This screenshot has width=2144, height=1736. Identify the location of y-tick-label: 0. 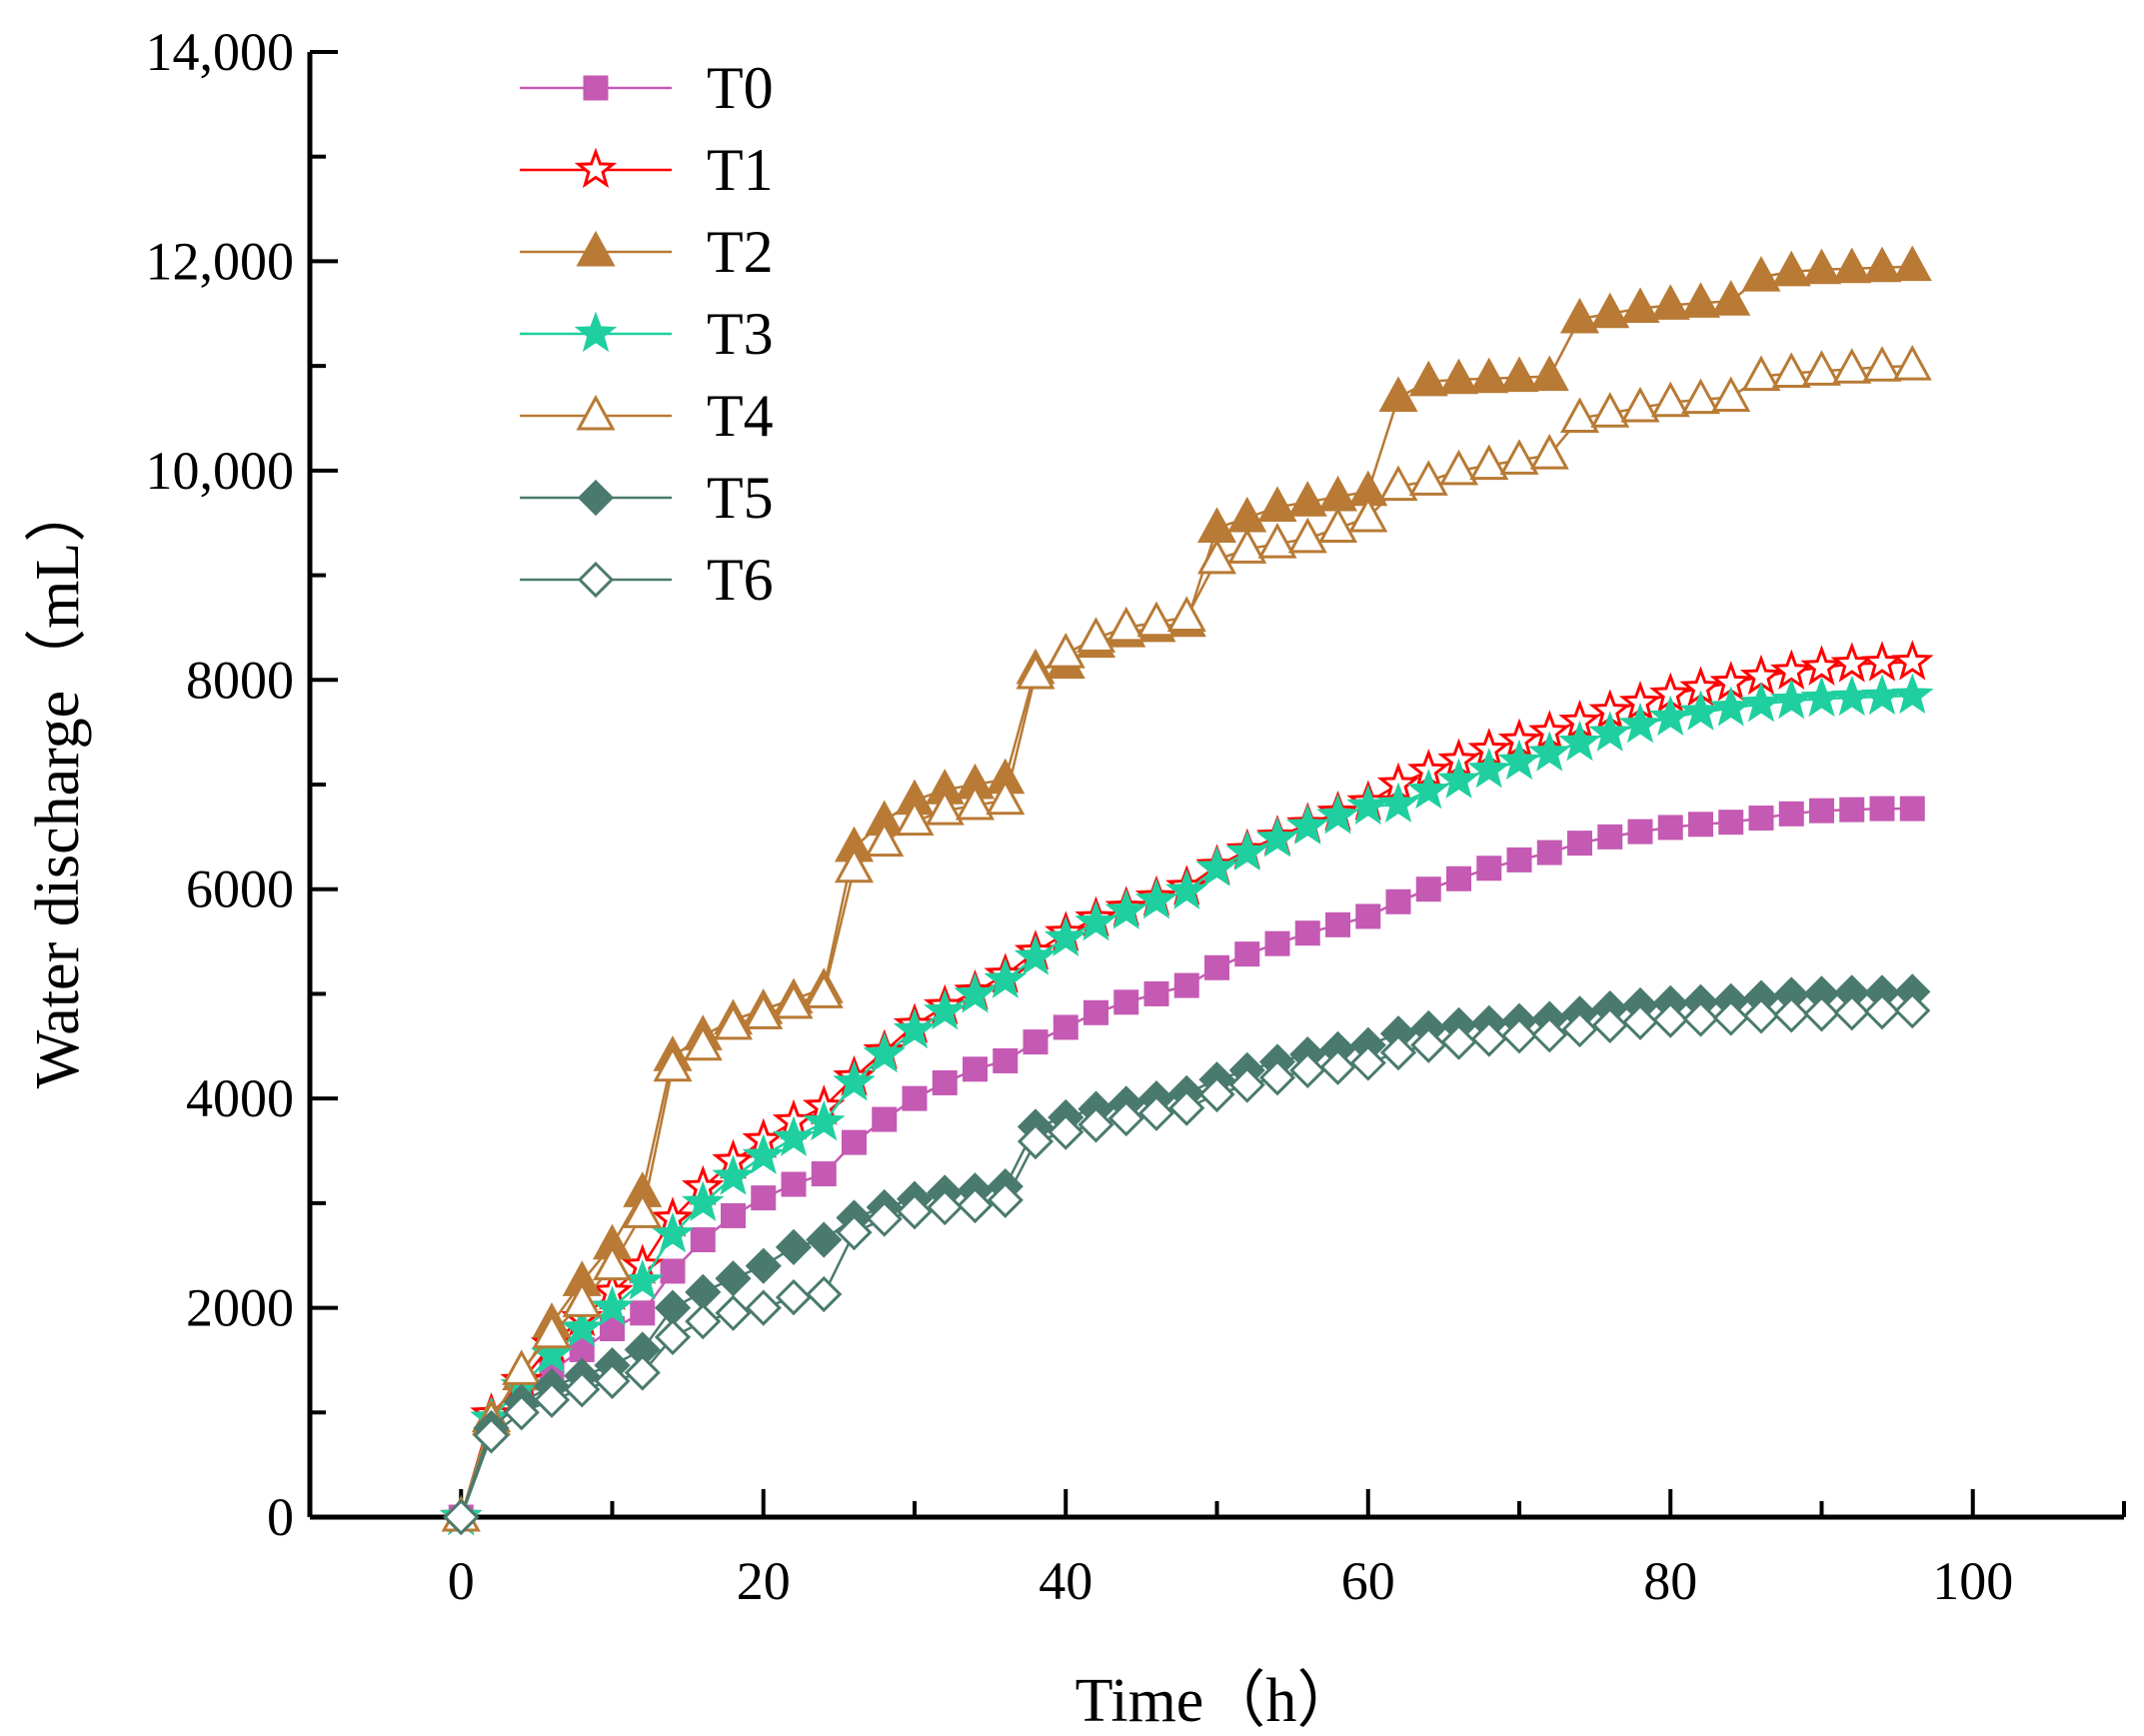
(280, 1517).